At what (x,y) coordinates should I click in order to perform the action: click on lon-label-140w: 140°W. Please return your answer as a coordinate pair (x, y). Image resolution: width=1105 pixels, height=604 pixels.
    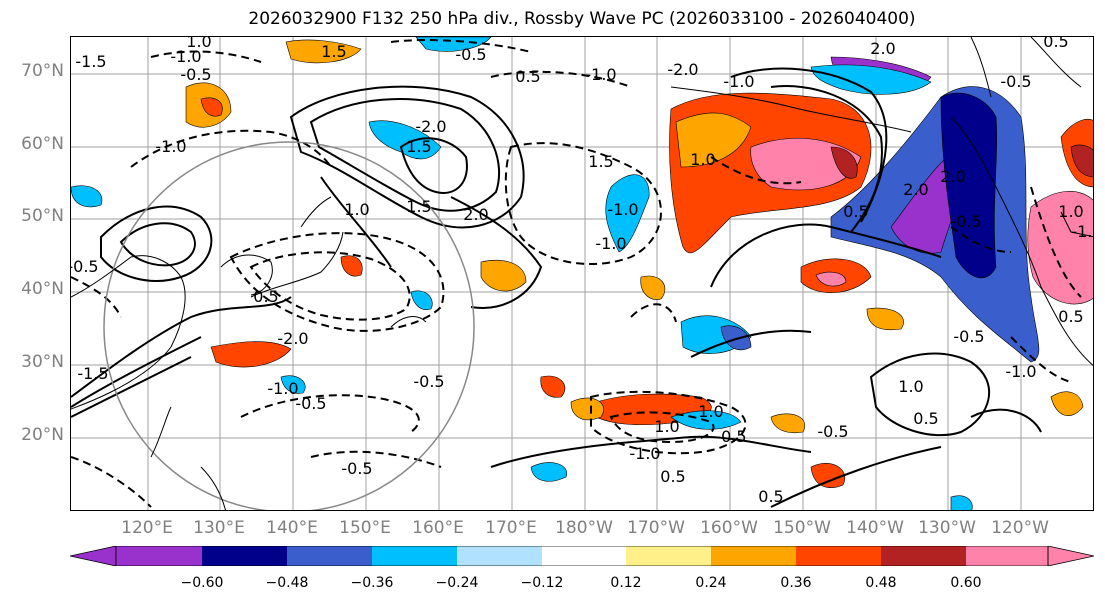
    Looking at the image, I should click on (875, 528).